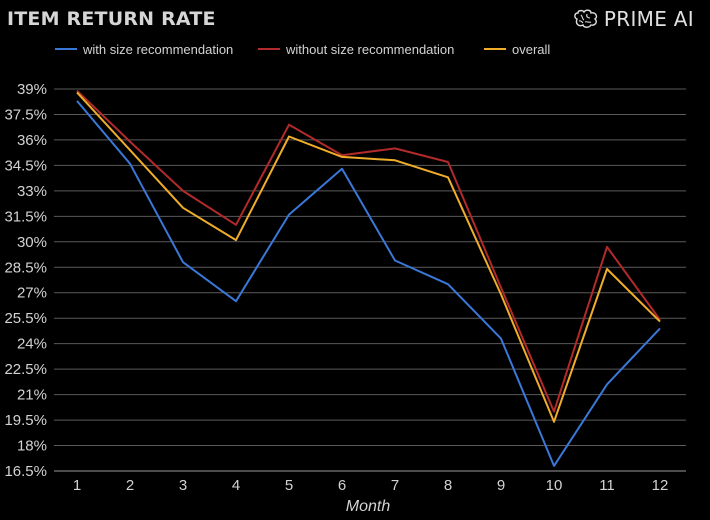 This screenshot has width=710, height=520. What do you see at coordinates (77, 485) in the screenshot?
I see `x-tick-label: 1` at bounding box center [77, 485].